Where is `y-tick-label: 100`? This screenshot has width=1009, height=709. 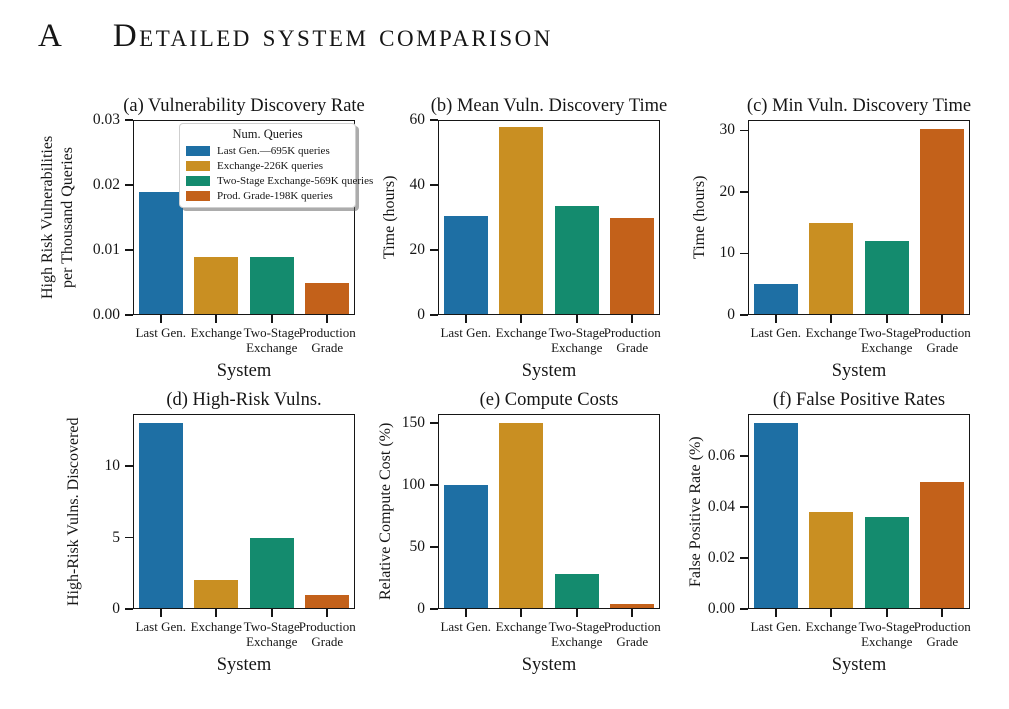
y-tick-label: 100 is located at coordinates (413, 485).